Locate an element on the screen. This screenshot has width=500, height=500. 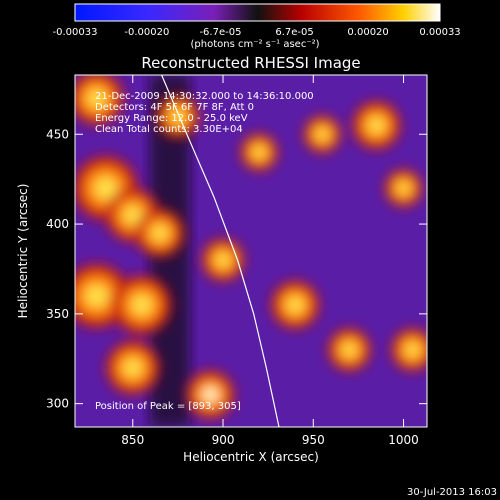
info-line-clean: Clean Total counts: 3.30E+04 is located at coordinates (169, 129).